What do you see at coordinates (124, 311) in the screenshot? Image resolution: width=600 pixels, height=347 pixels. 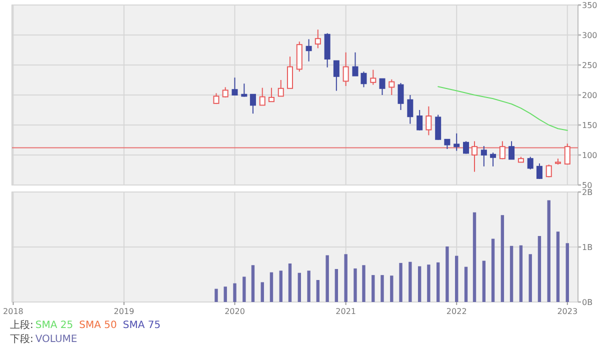 I see `x-tick-label: 2019` at bounding box center [124, 311].